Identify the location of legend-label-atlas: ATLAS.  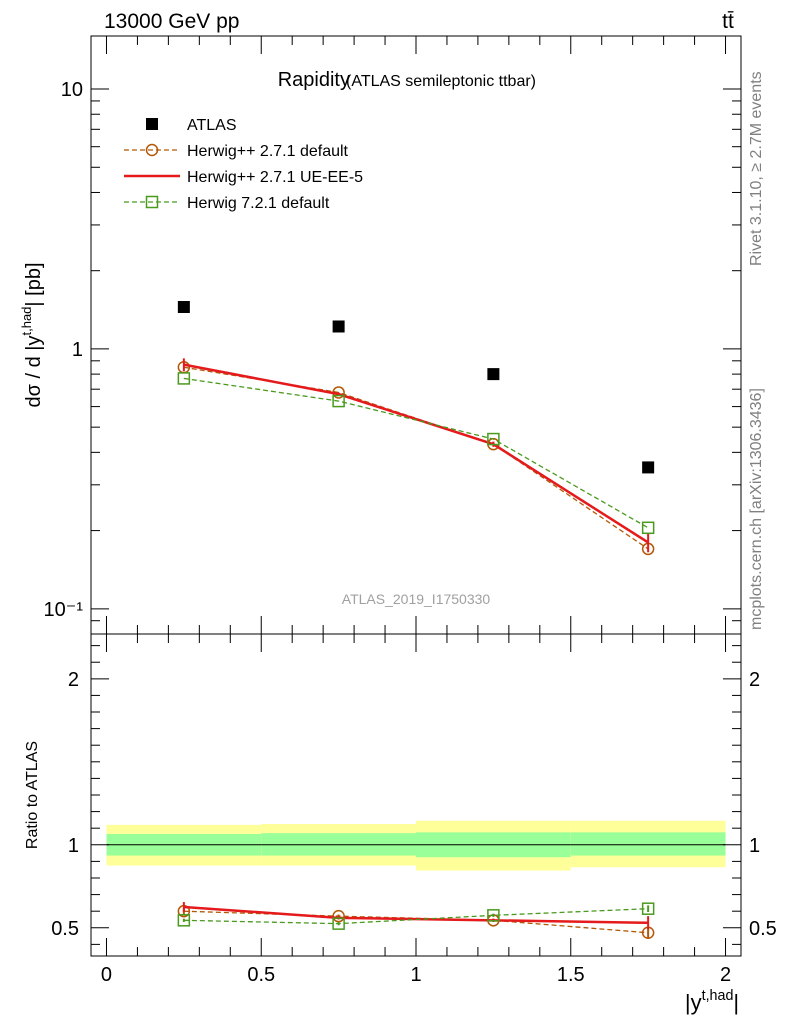
(212, 125).